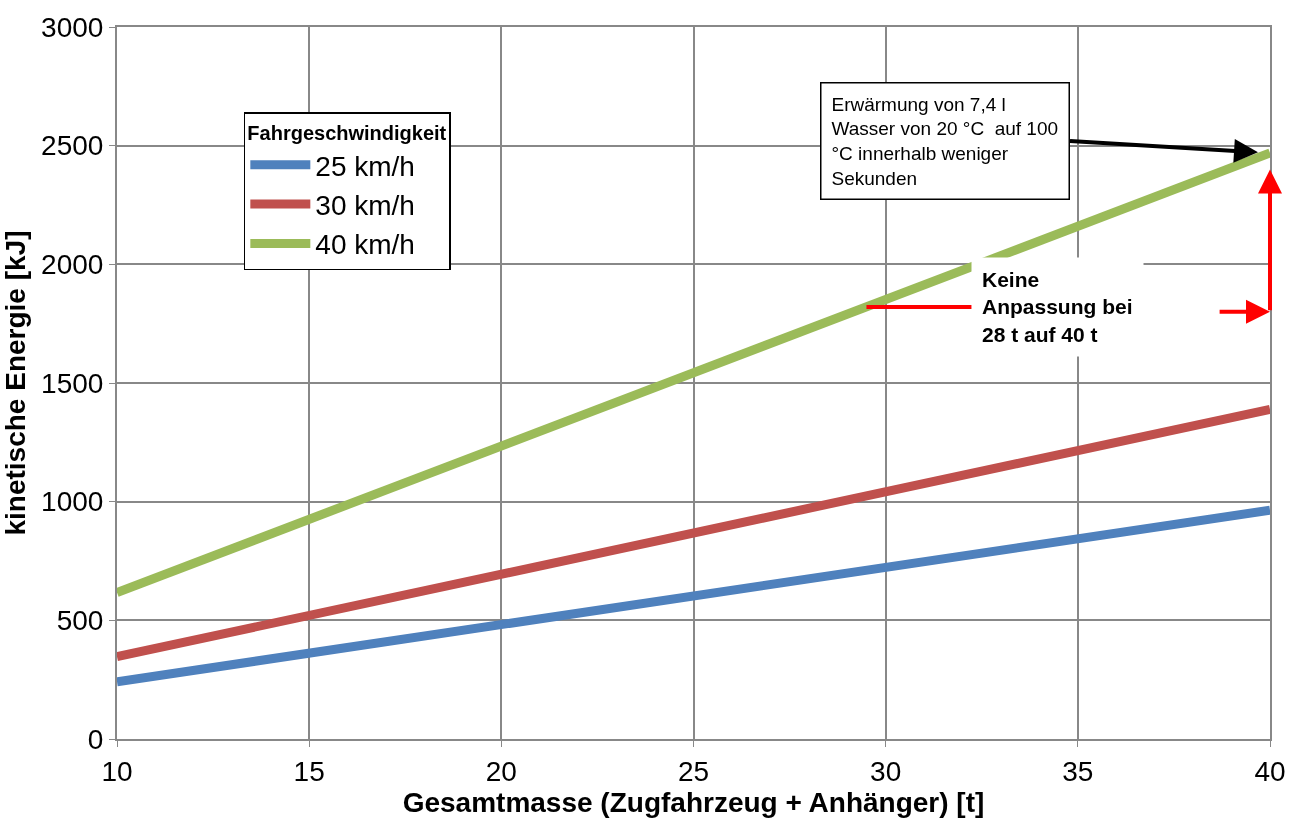 The height and width of the screenshot is (820, 1298). Describe the element at coordinates (365, 205) in the screenshot. I see `legend-label: 30 km/h` at that location.